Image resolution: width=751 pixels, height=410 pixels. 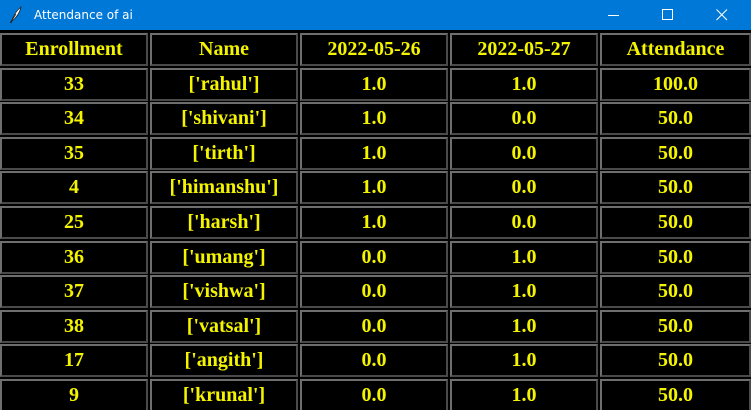 What do you see at coordinates (375, 15) in the screenshot?
I see `title-bar: Attendance of ai` at bounding box center [375, 15].